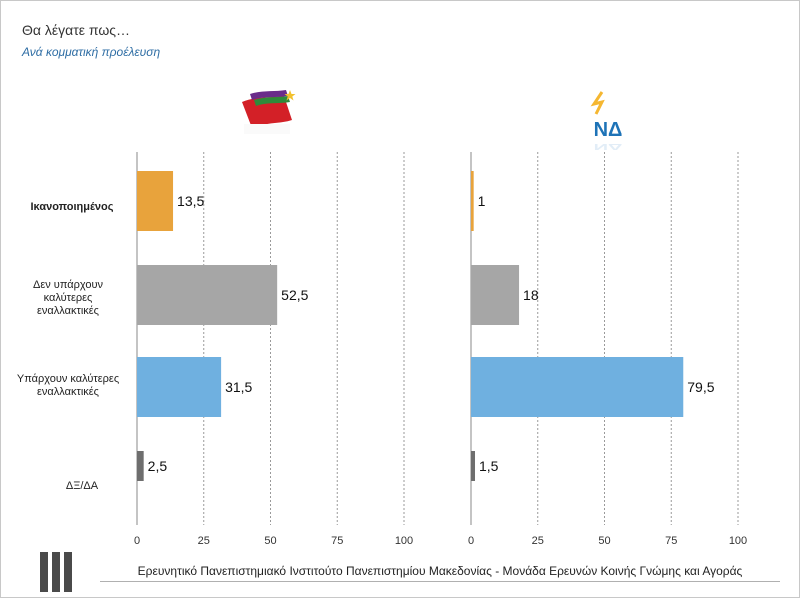 This screenshot has height=598, width=800. Describe the element at coordinates (68, 385) in the screenshot. I see `category-label-3: Υπάρχουν καλύτερες εναλλακτικές` at that location.